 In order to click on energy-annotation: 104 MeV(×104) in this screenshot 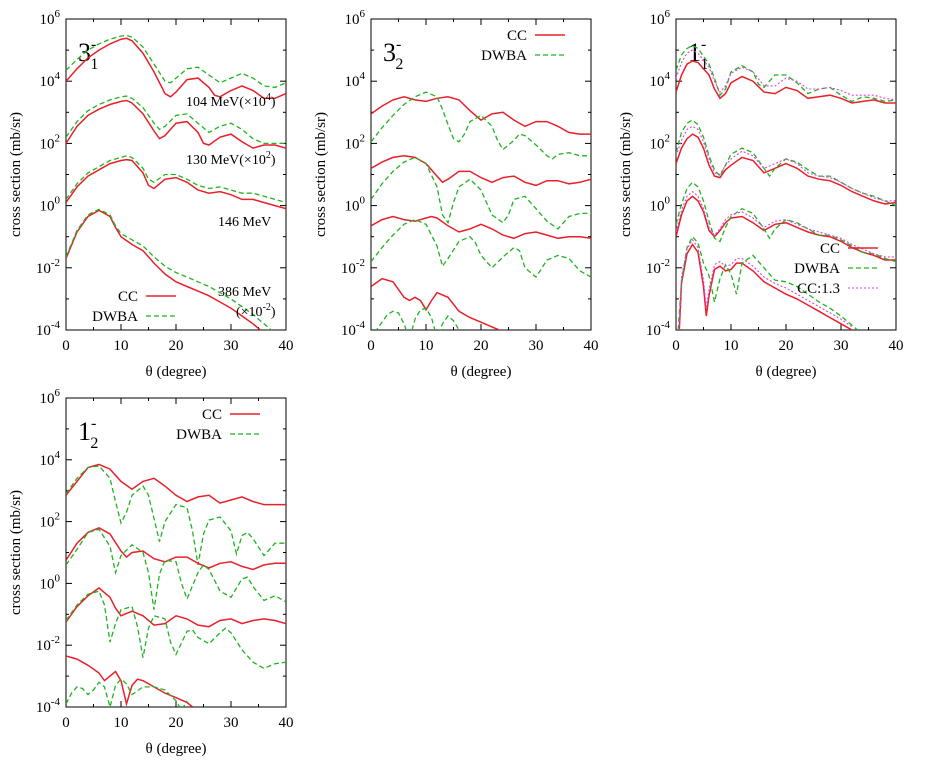, I will do `click(231, 101)`.